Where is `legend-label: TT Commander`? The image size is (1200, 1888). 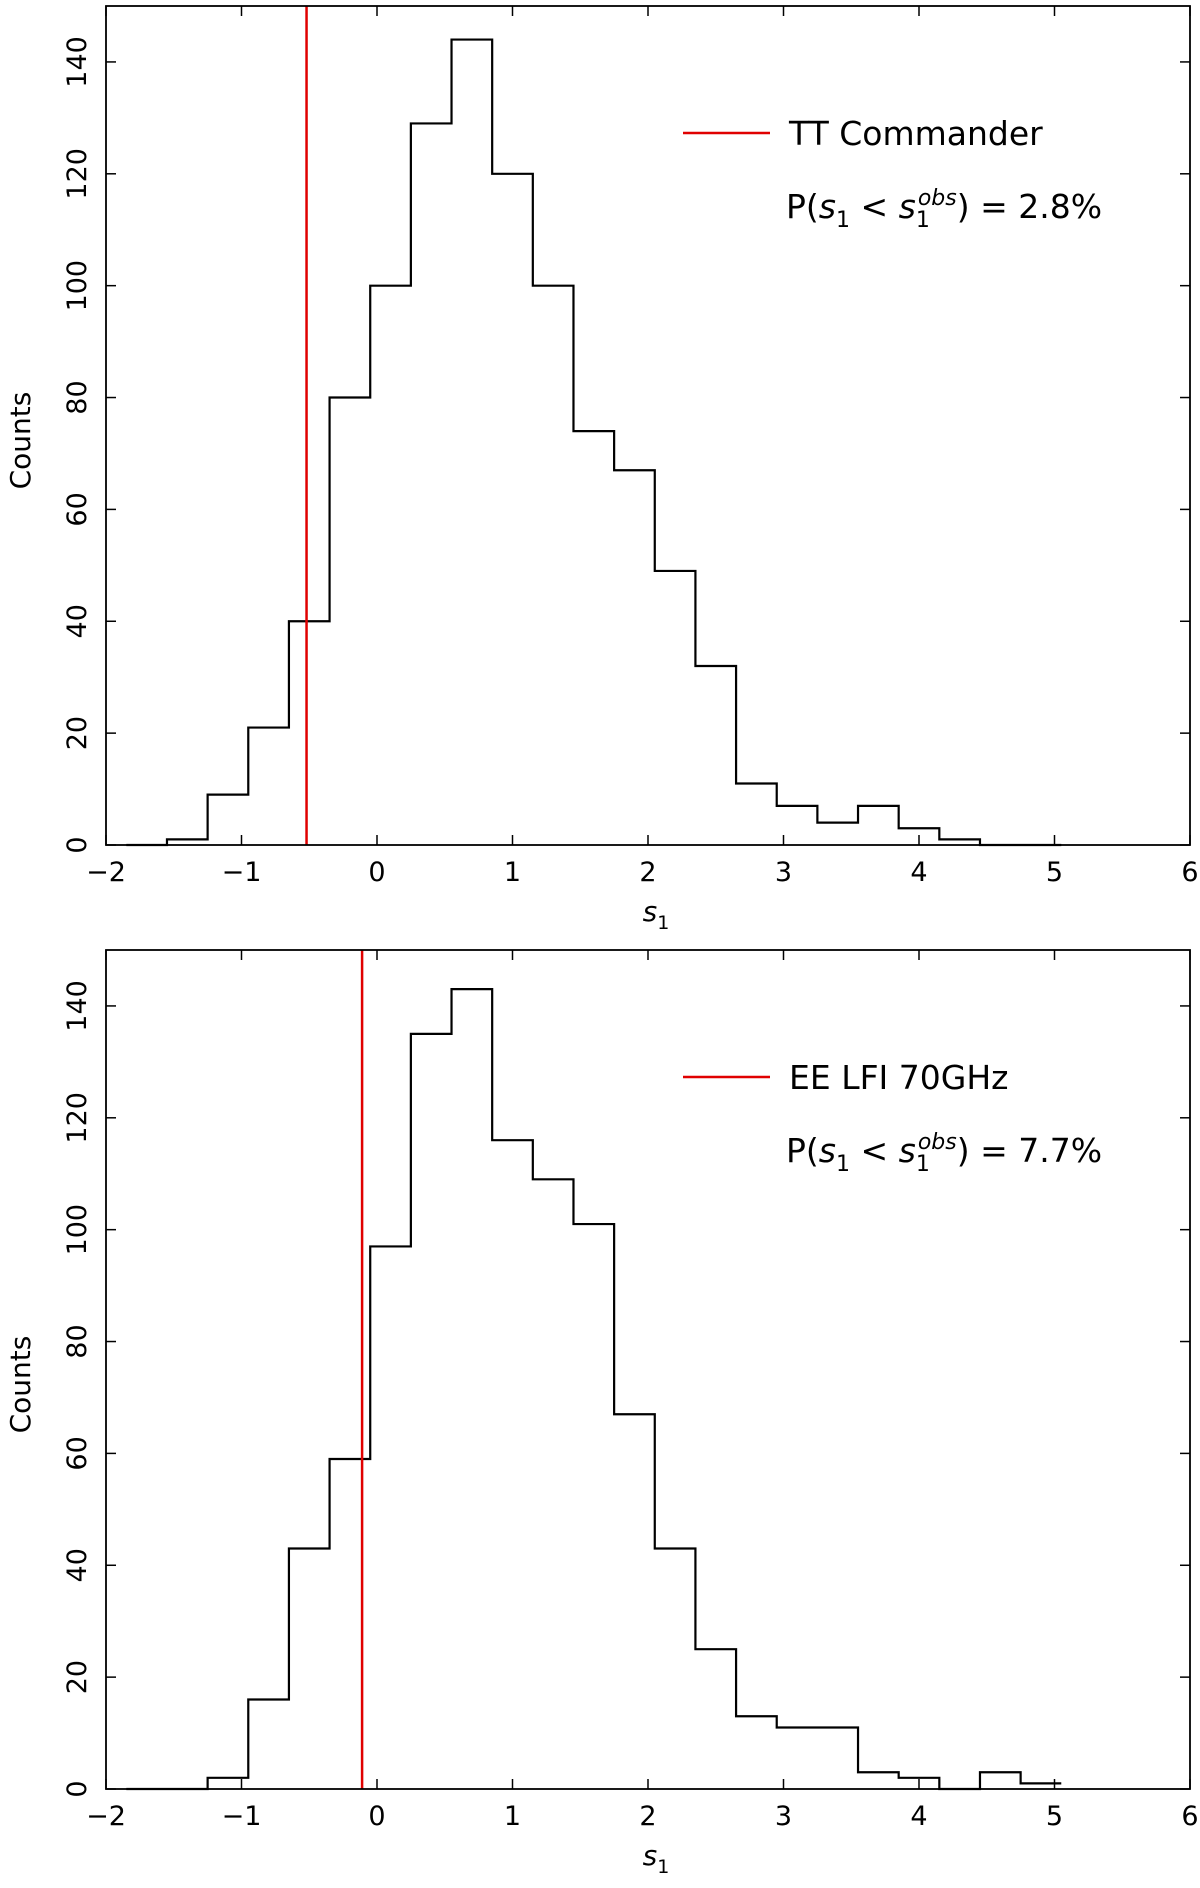 legend-label: TT Commander is located at coordinates (915, 133).